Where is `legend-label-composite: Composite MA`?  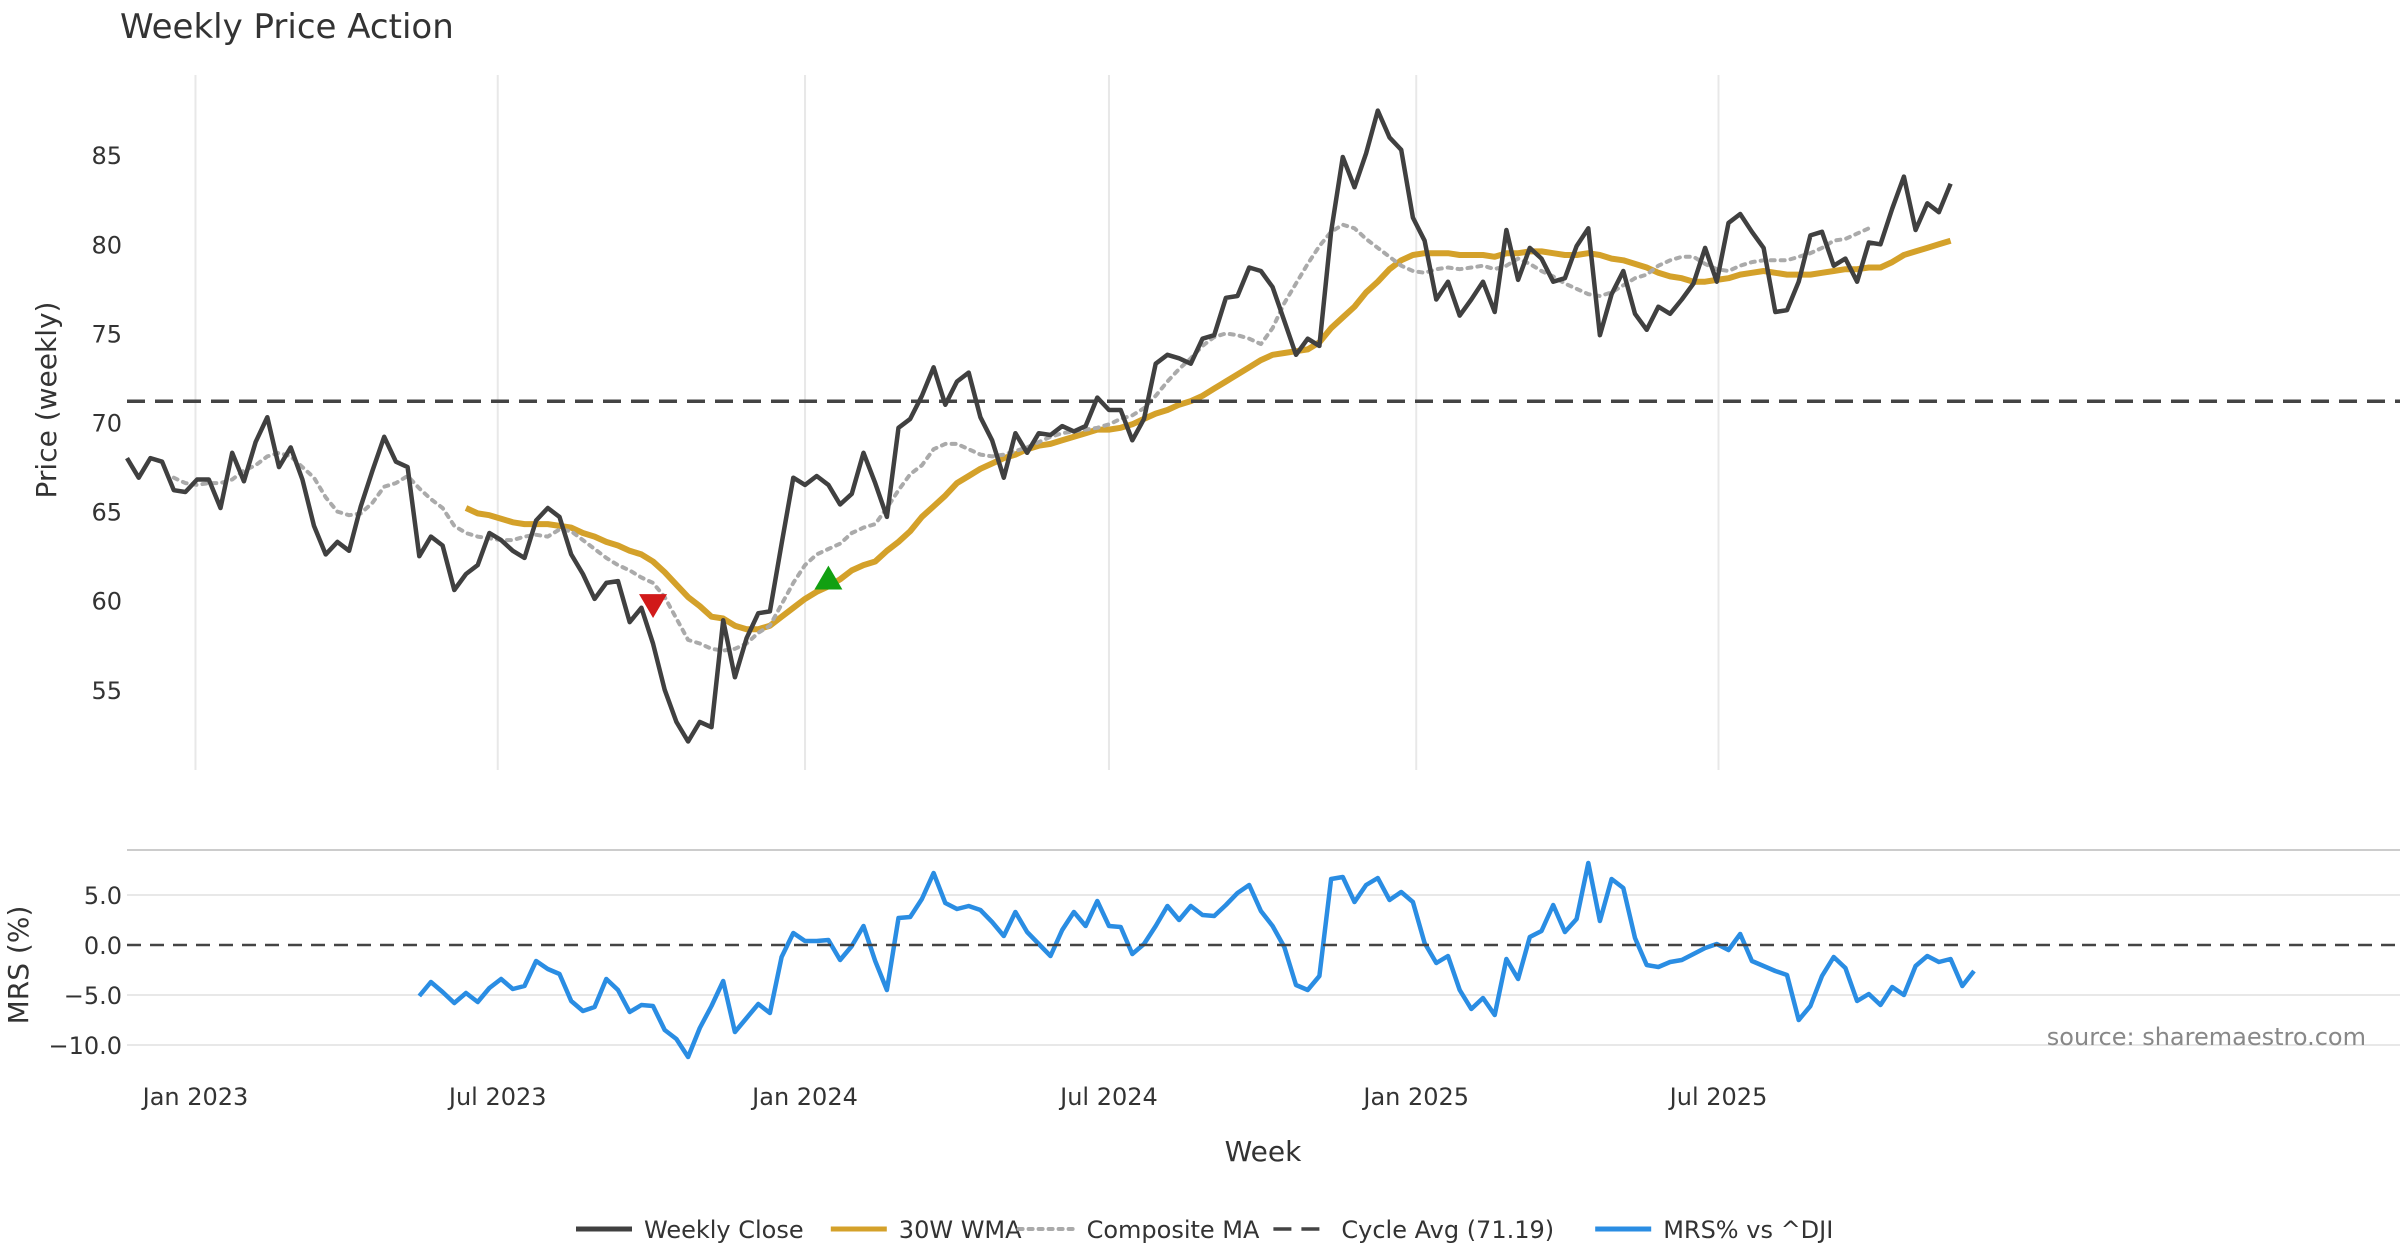
legend-label-composite: Composite MA is located at coordinates (1173, 1230).